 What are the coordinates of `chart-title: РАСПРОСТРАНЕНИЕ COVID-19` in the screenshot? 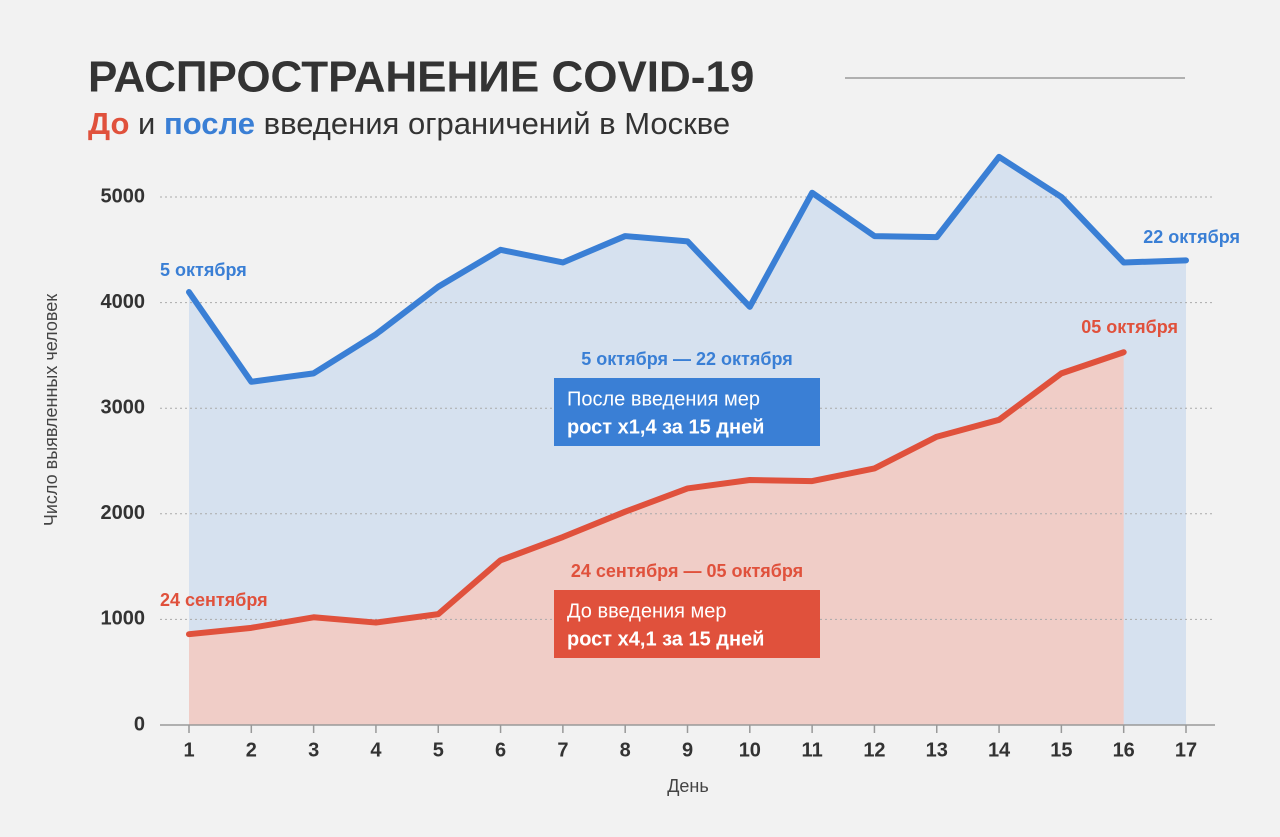 It's located at (421, 77).